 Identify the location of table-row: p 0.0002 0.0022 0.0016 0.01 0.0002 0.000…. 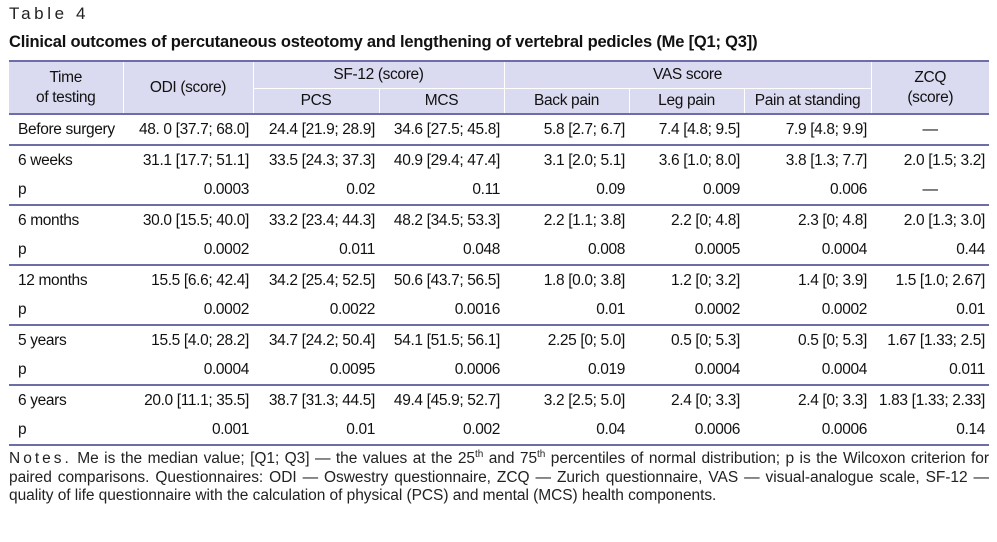
(499, 310).